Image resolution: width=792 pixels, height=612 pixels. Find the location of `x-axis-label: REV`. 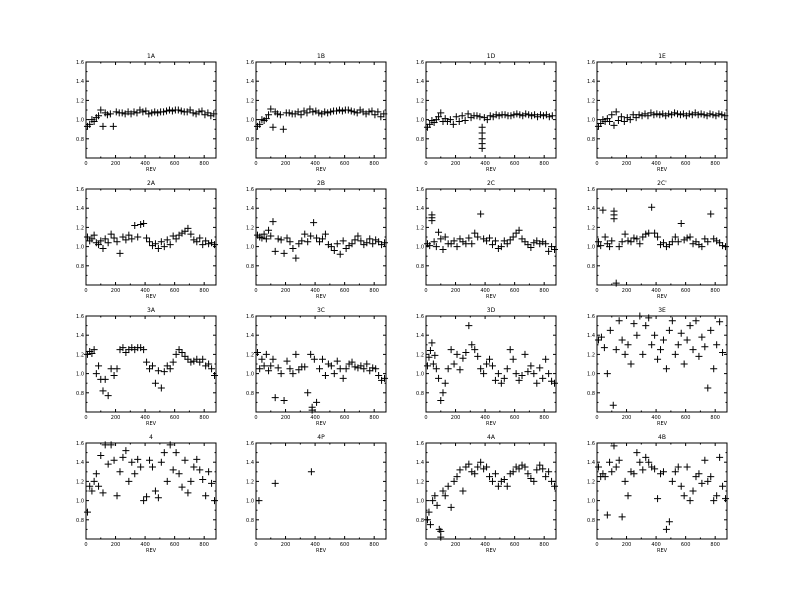

x-axis-label: REV is located at coordinates (321, 424).